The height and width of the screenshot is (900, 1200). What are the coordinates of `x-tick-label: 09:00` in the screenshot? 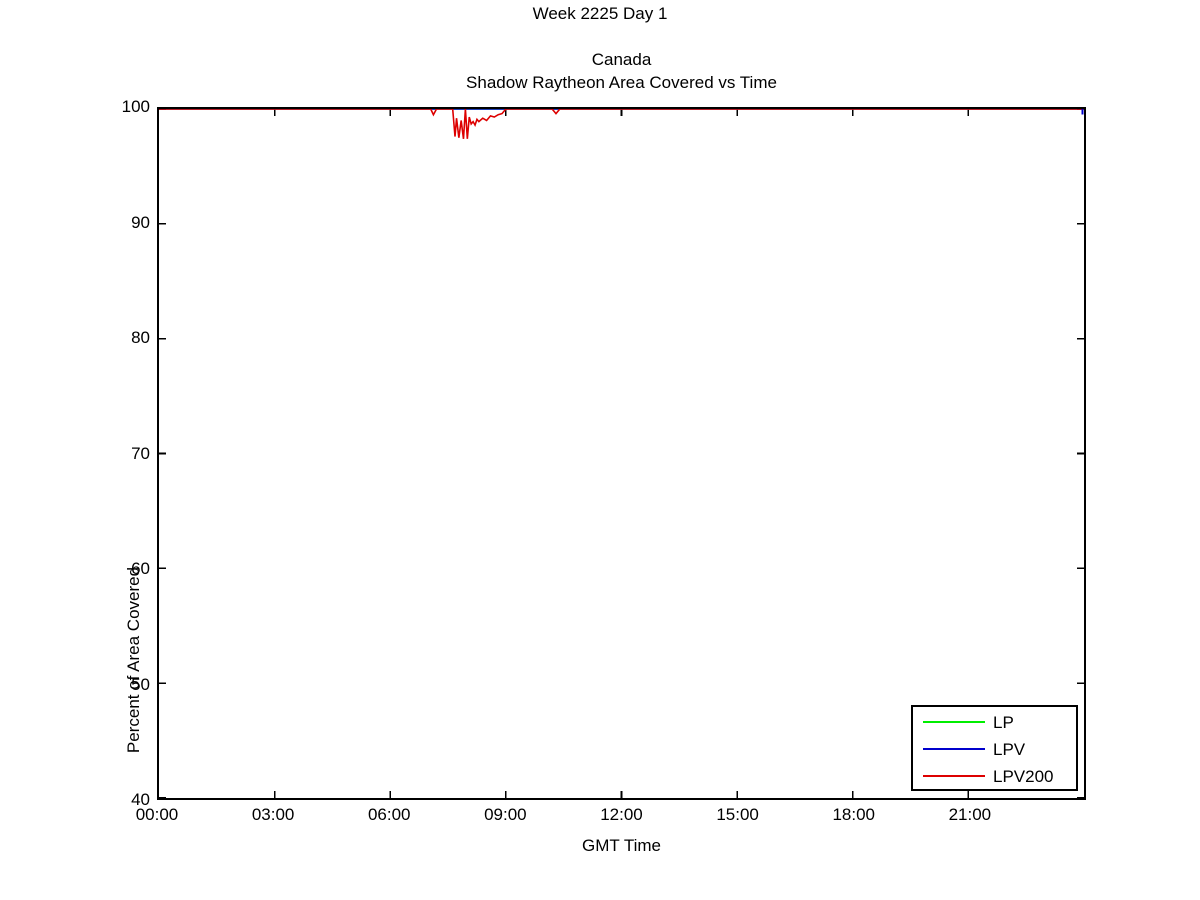 It's located at (505, 814).